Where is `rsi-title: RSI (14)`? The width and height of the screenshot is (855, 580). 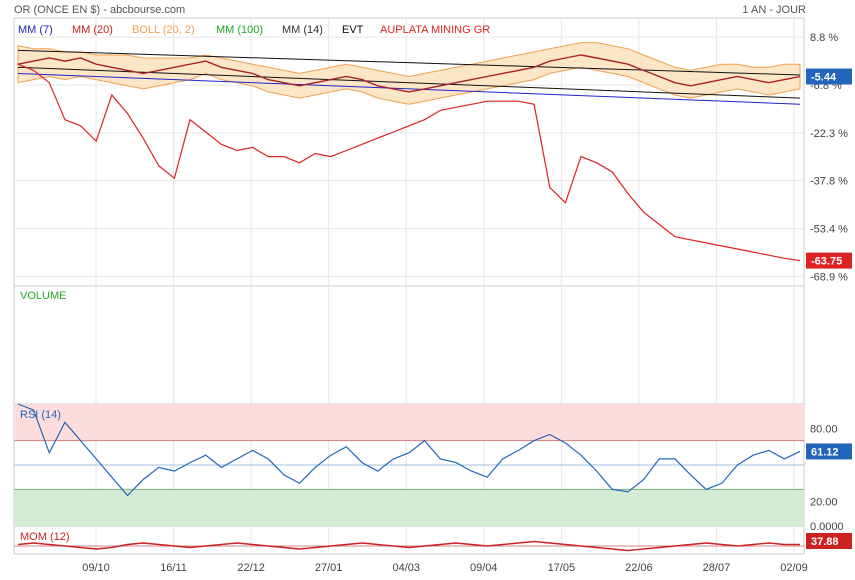 rsi-title: RSI (14) is located at coordinates (40, 415).